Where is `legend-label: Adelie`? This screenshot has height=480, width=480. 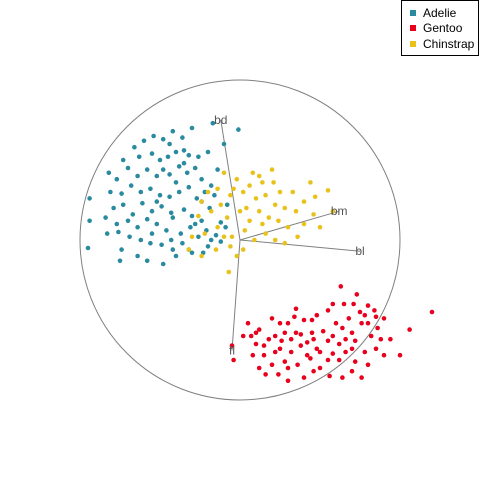
legend-label: Adelie is located at coordinates (440, 12).